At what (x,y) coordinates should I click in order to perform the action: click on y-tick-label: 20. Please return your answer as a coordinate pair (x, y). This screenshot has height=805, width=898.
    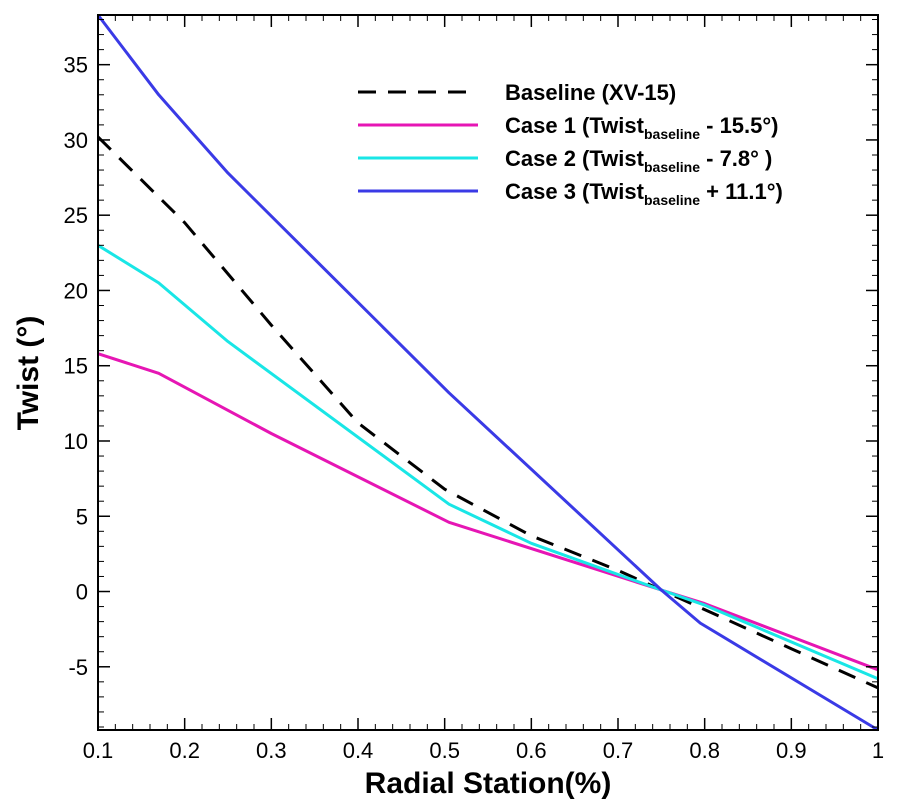
    Looking at the image, I should click on (76, 290).